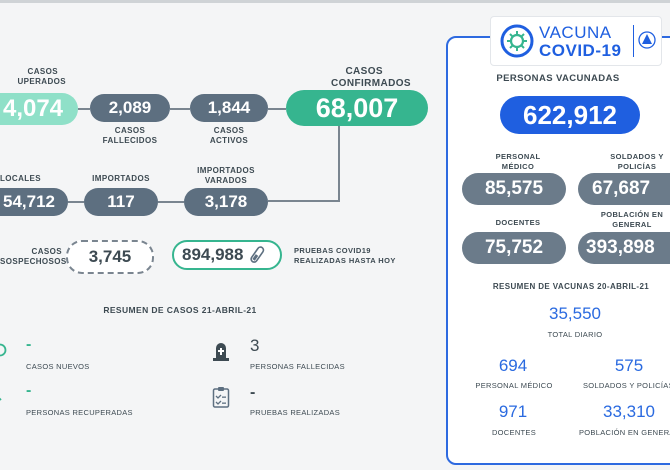 This screenshot has width=670, height=470. Describe the element at coordinates (221, 352) in the screenshot. I see `tombstone-icon` at that location.